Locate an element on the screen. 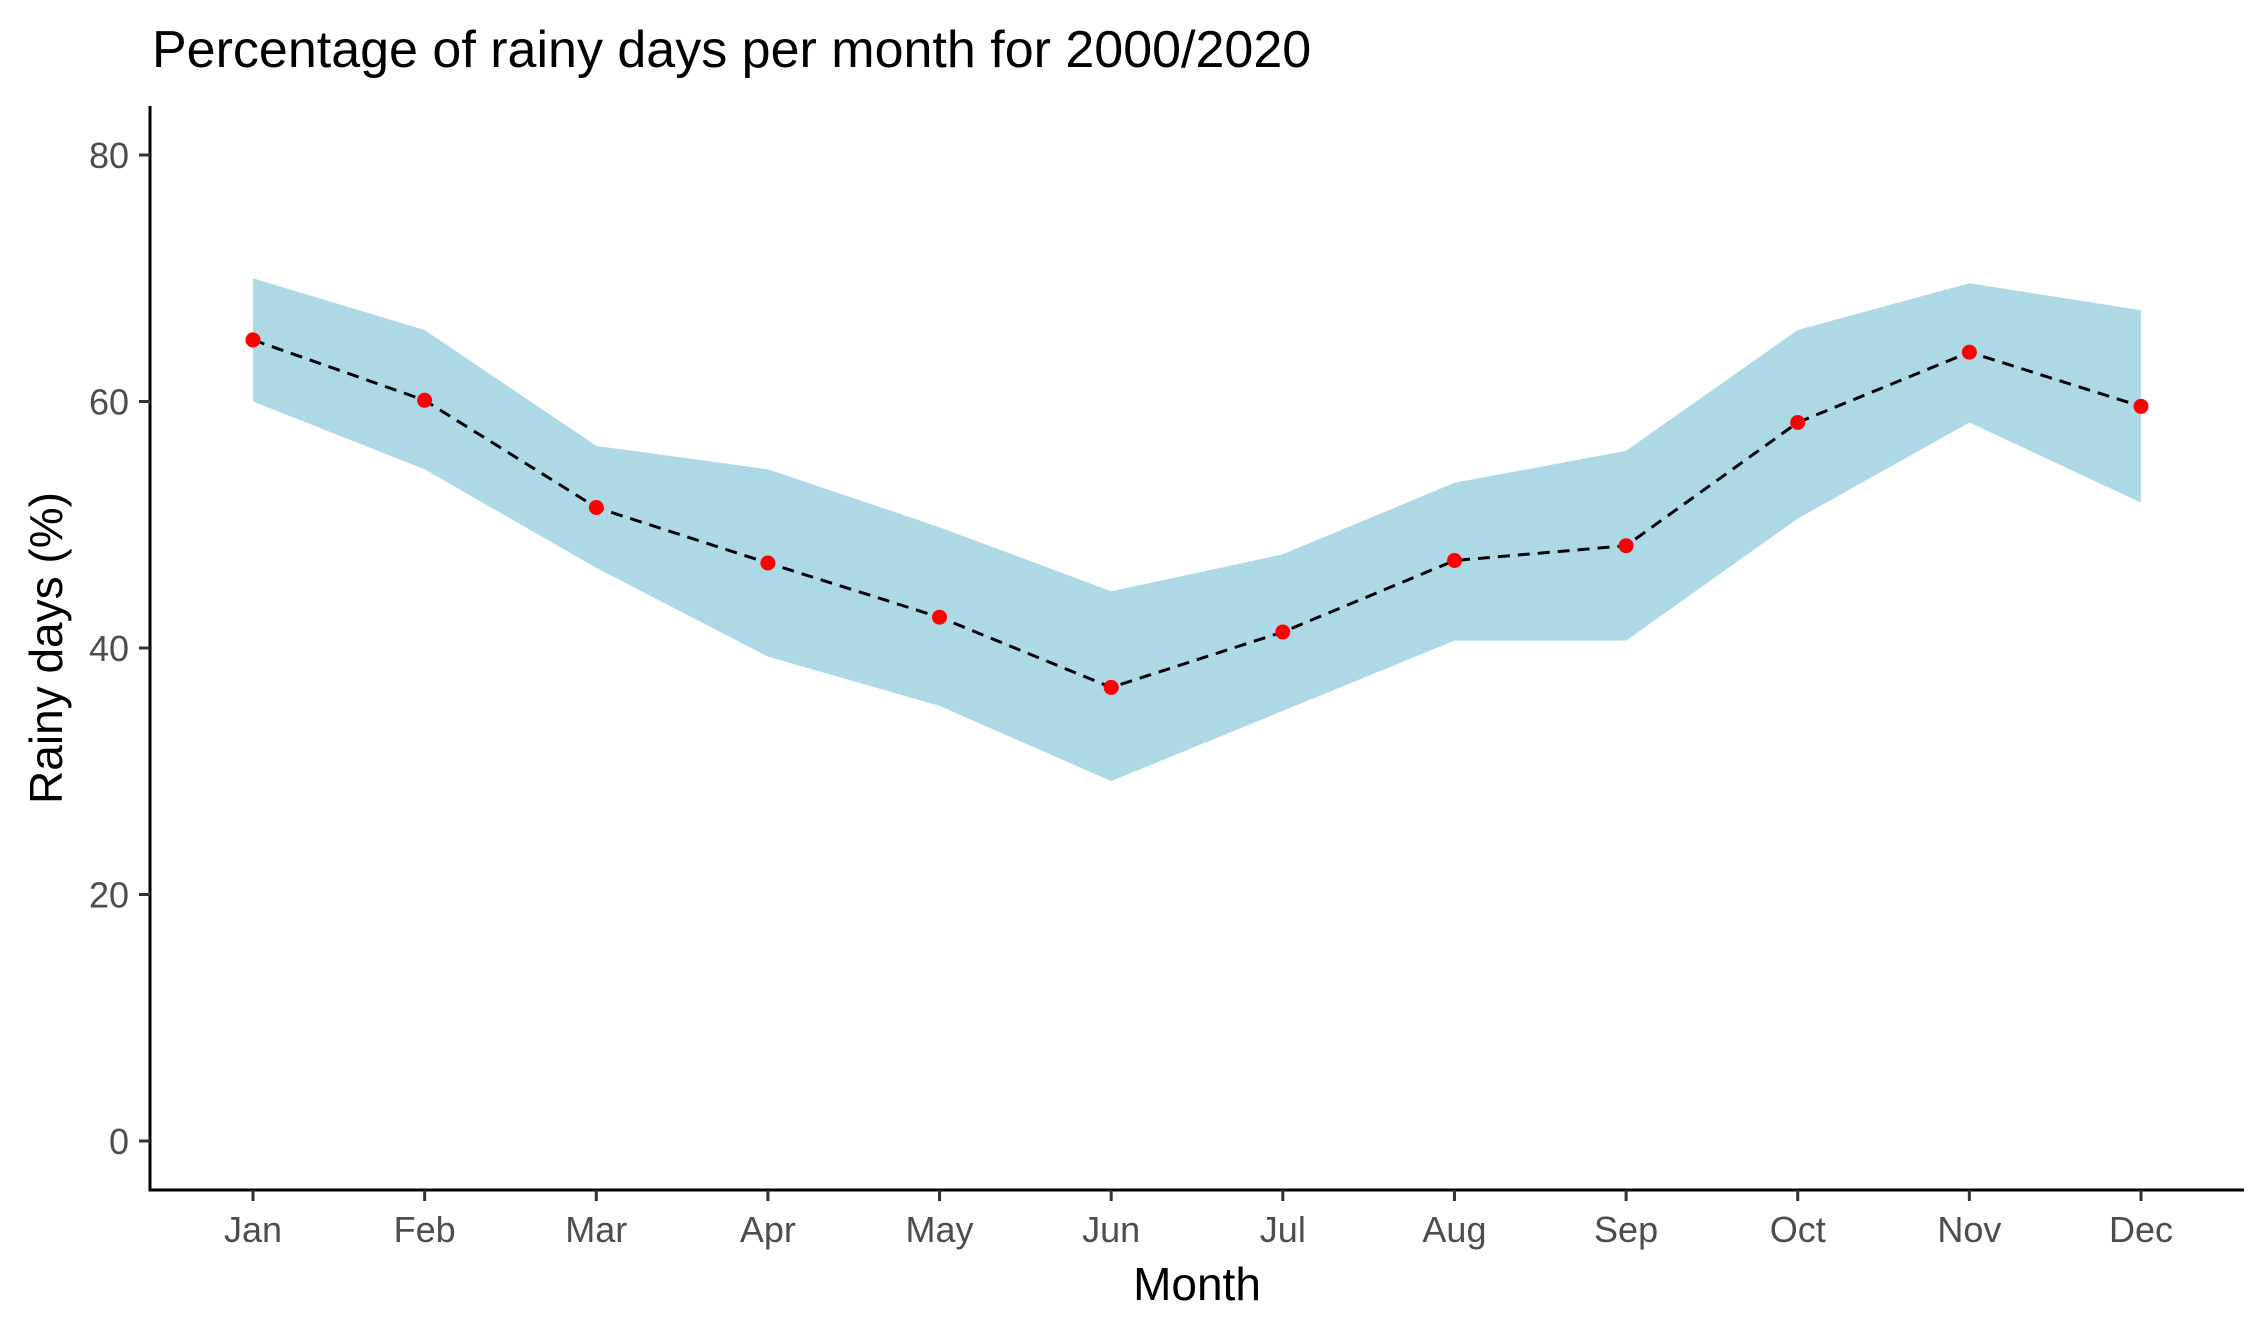 The width and height of the screenshot is (2259, 1331). x-tick-label-jun: Jun is located at coordinates (1111, 1229).